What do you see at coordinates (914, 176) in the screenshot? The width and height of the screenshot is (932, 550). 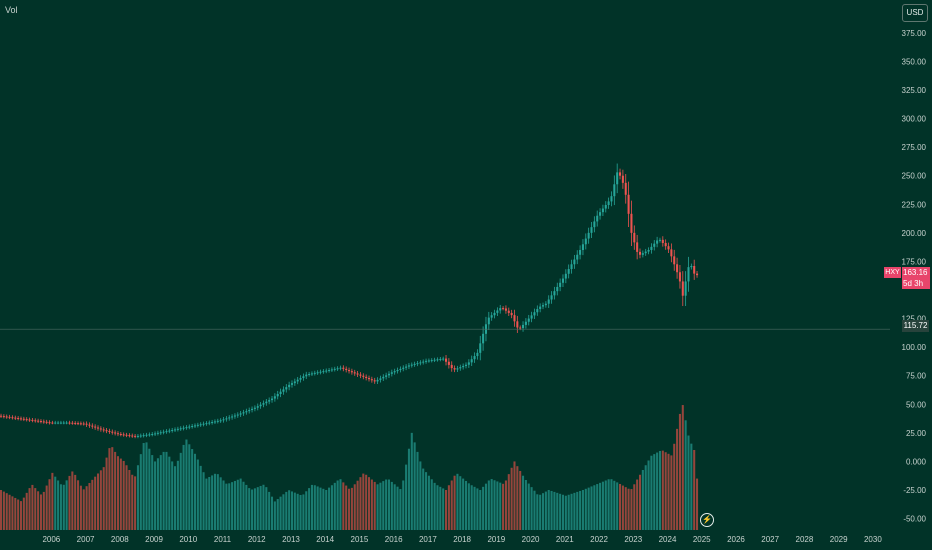 I see `y-tick-label: 250.00` at bounding box center [914, 176].